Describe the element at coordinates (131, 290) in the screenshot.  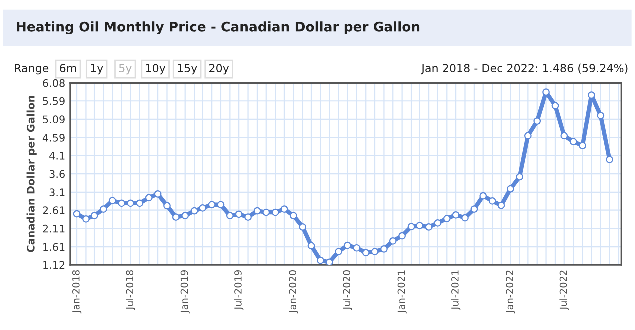
I see `x-tick-label: Jul-2018` at that location.